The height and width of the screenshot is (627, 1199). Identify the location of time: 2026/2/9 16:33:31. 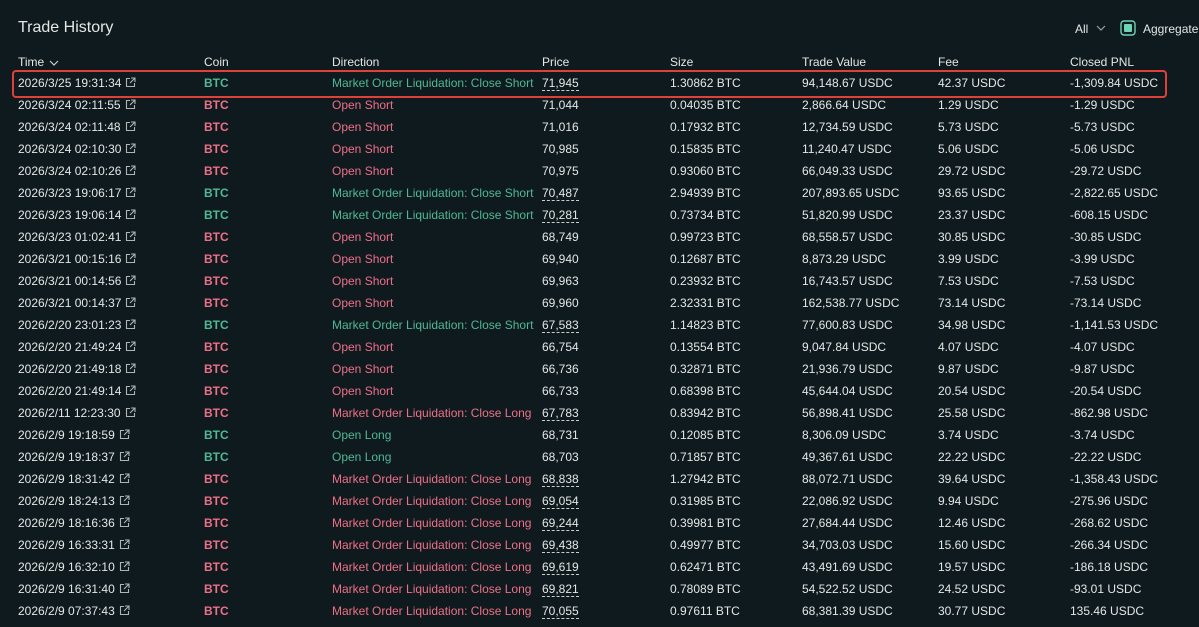
(66, 545).